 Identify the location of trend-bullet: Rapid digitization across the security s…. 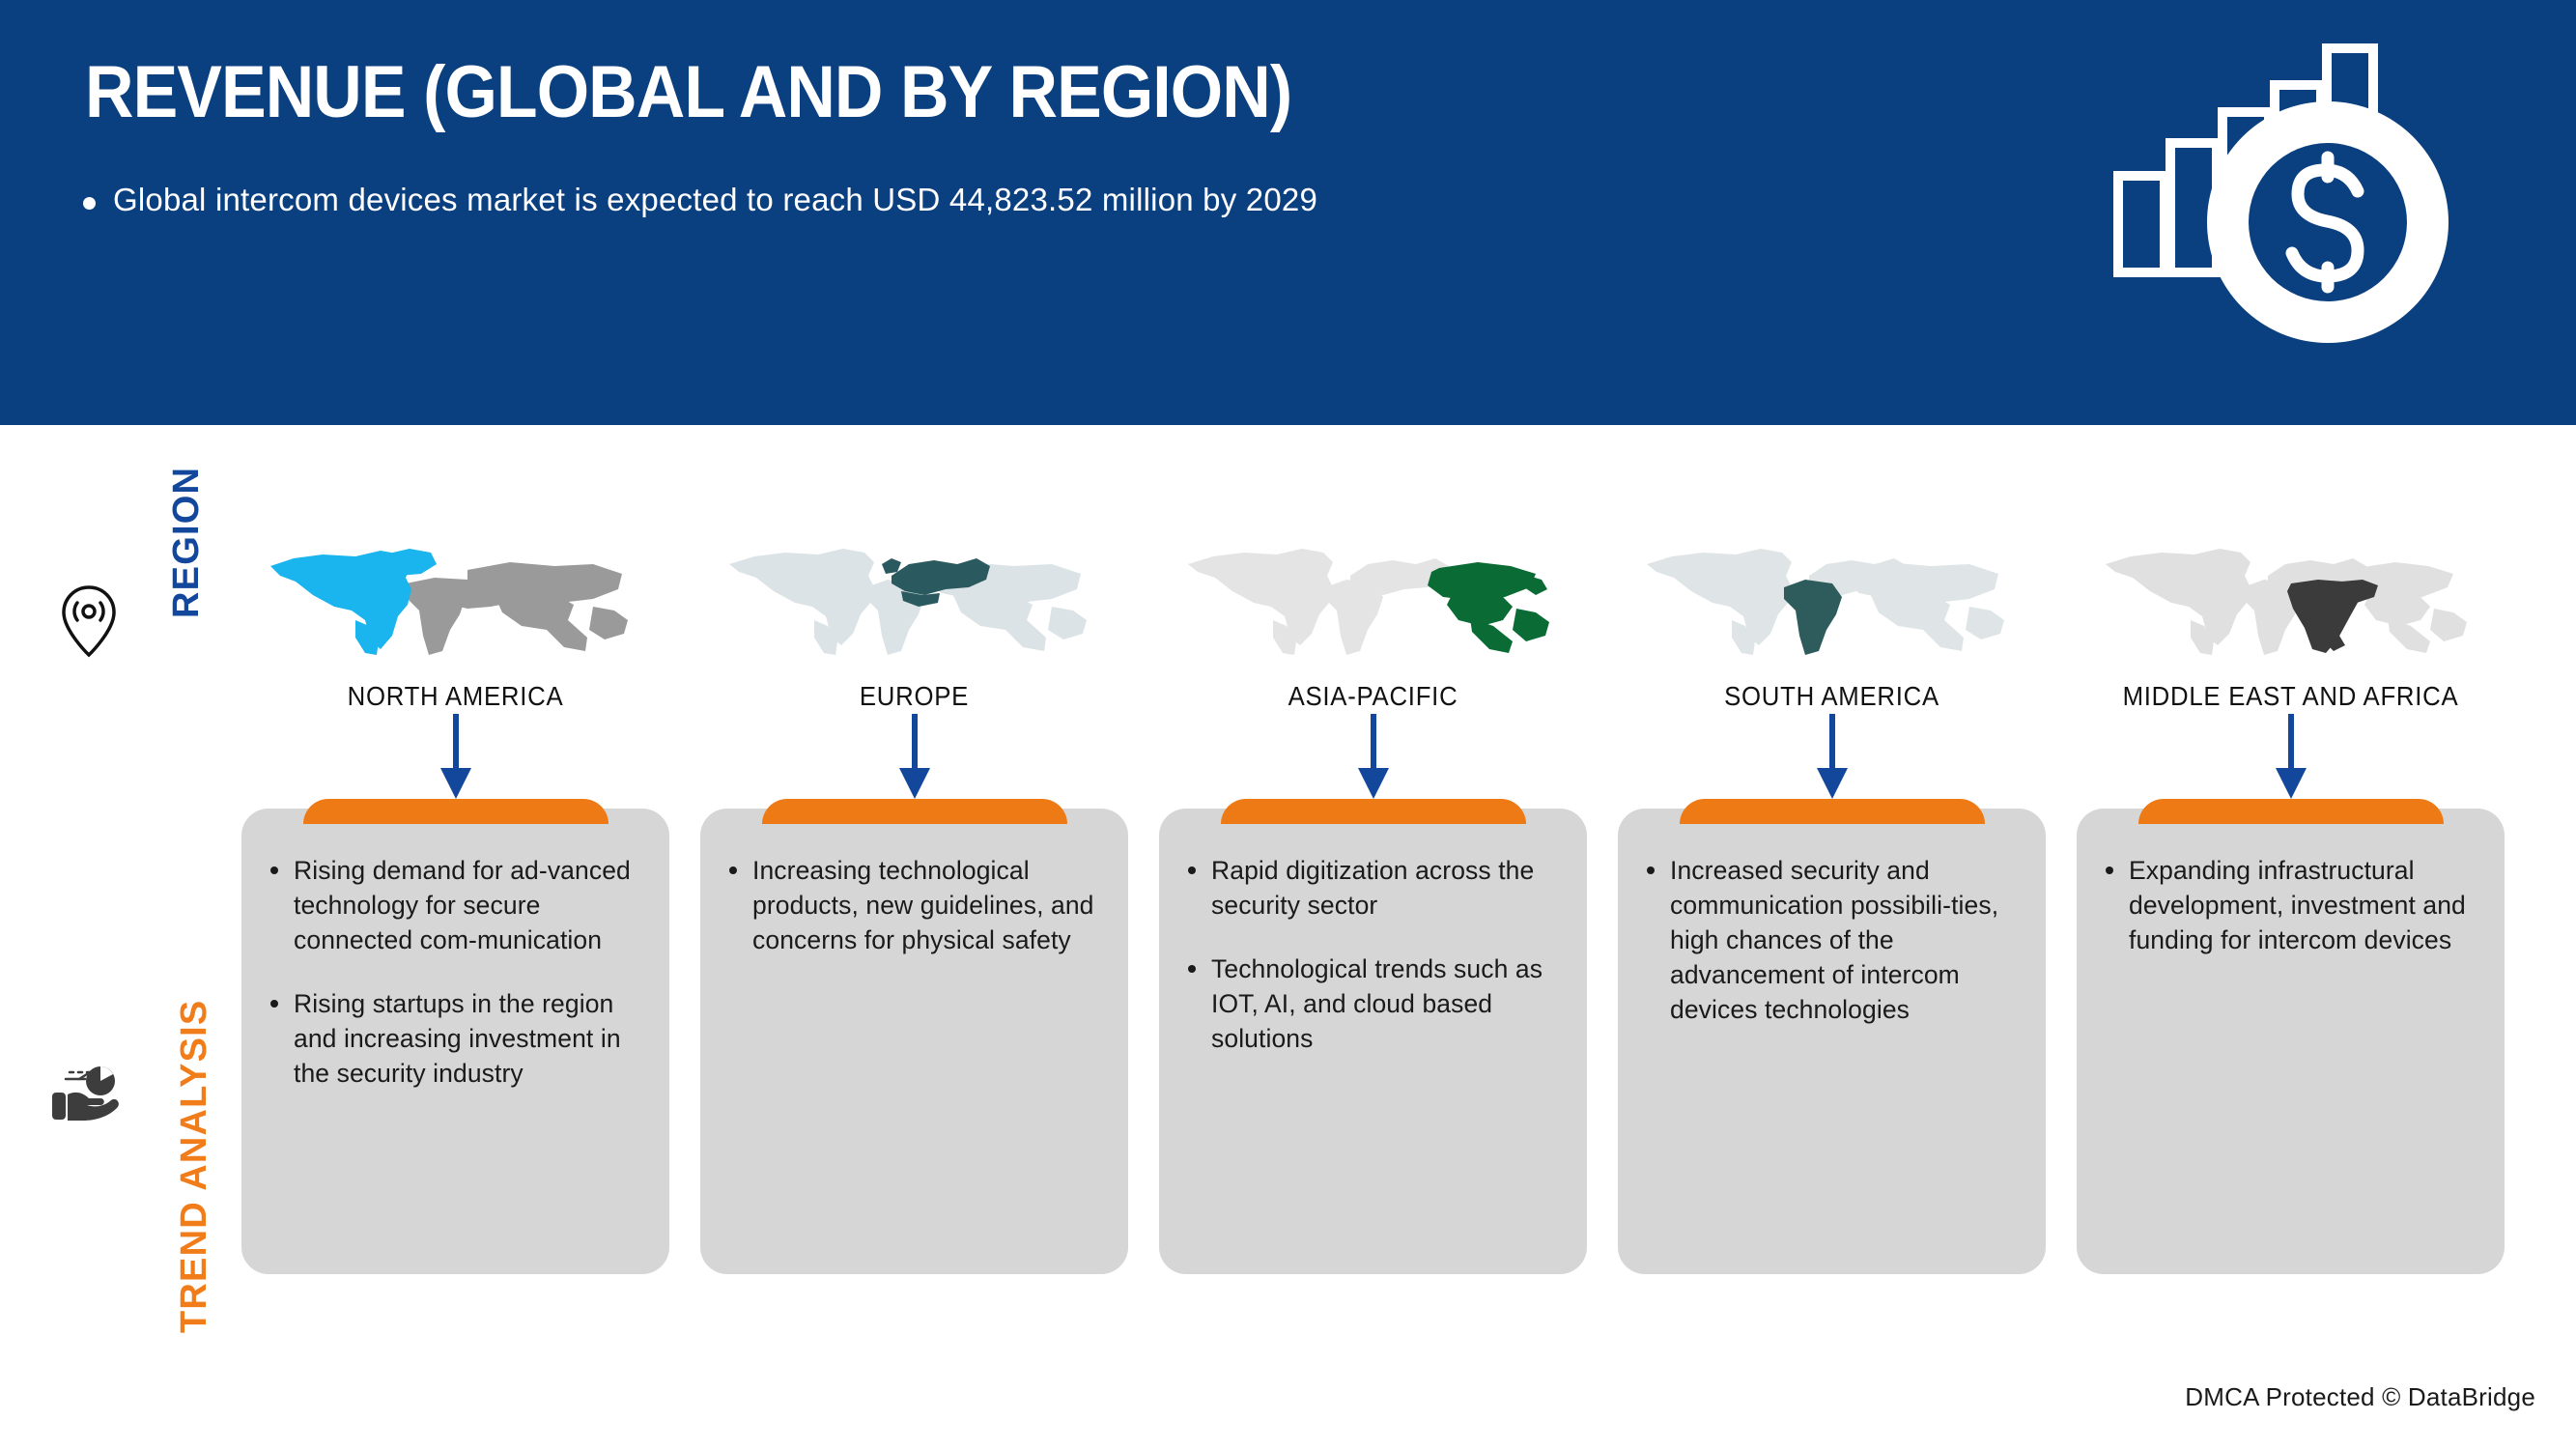
(1373, 888).